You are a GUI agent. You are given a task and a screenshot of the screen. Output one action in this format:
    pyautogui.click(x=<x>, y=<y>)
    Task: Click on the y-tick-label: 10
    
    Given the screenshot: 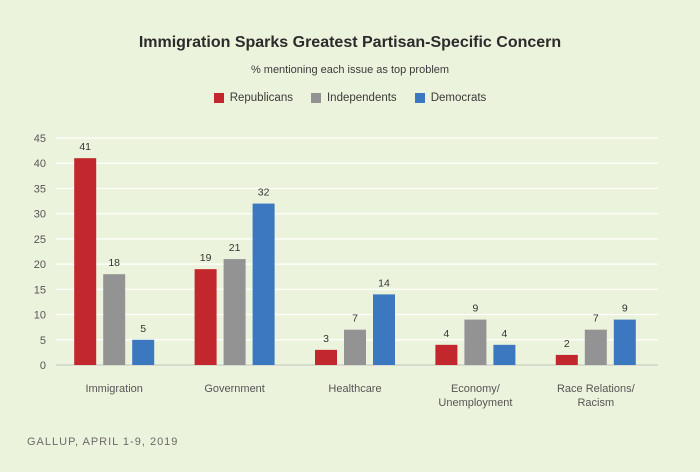 What is the action you would take?
    pyautogui.click(x=40, y=316)
    